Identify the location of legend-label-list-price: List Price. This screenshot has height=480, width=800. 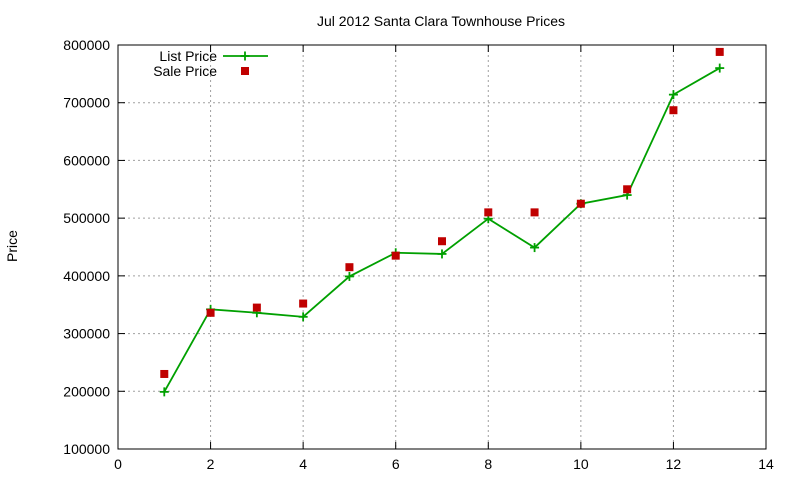
(188, 56).